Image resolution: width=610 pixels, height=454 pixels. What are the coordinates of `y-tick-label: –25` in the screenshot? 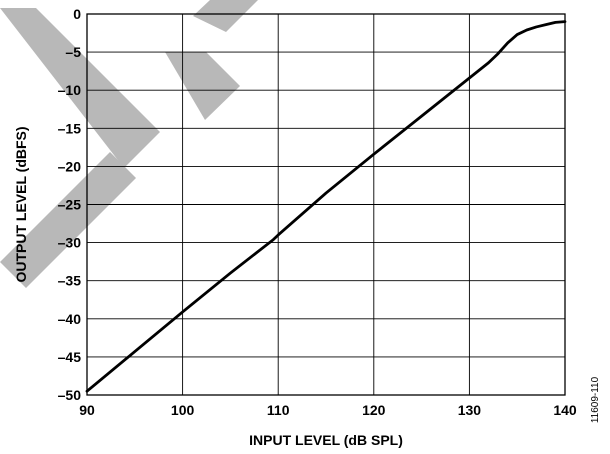 It's located at (70, 205).